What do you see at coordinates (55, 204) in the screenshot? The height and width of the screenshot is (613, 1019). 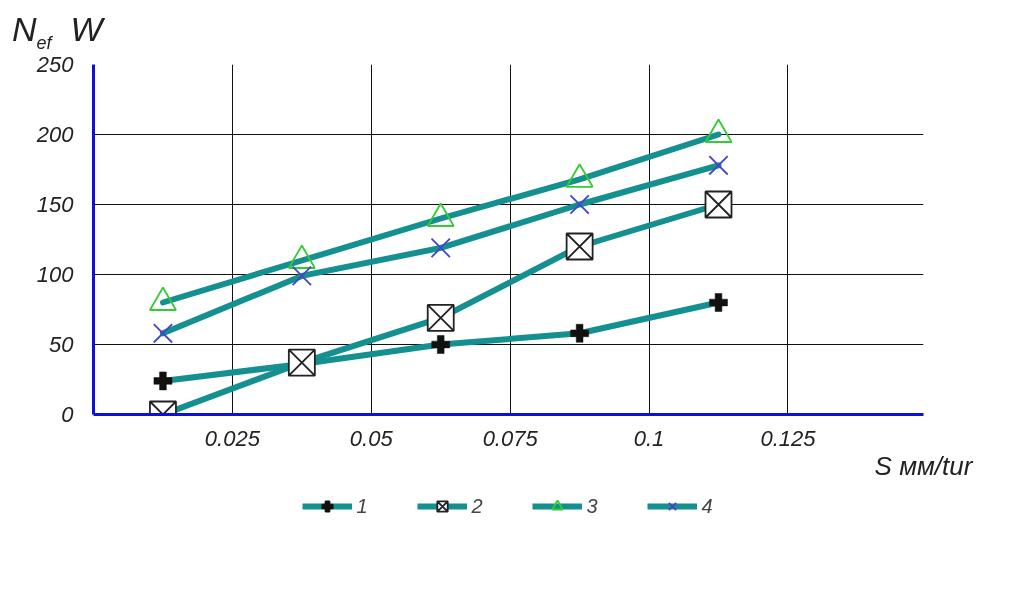 I see `y-tick-label: 150` at bounding box center [55, 204].